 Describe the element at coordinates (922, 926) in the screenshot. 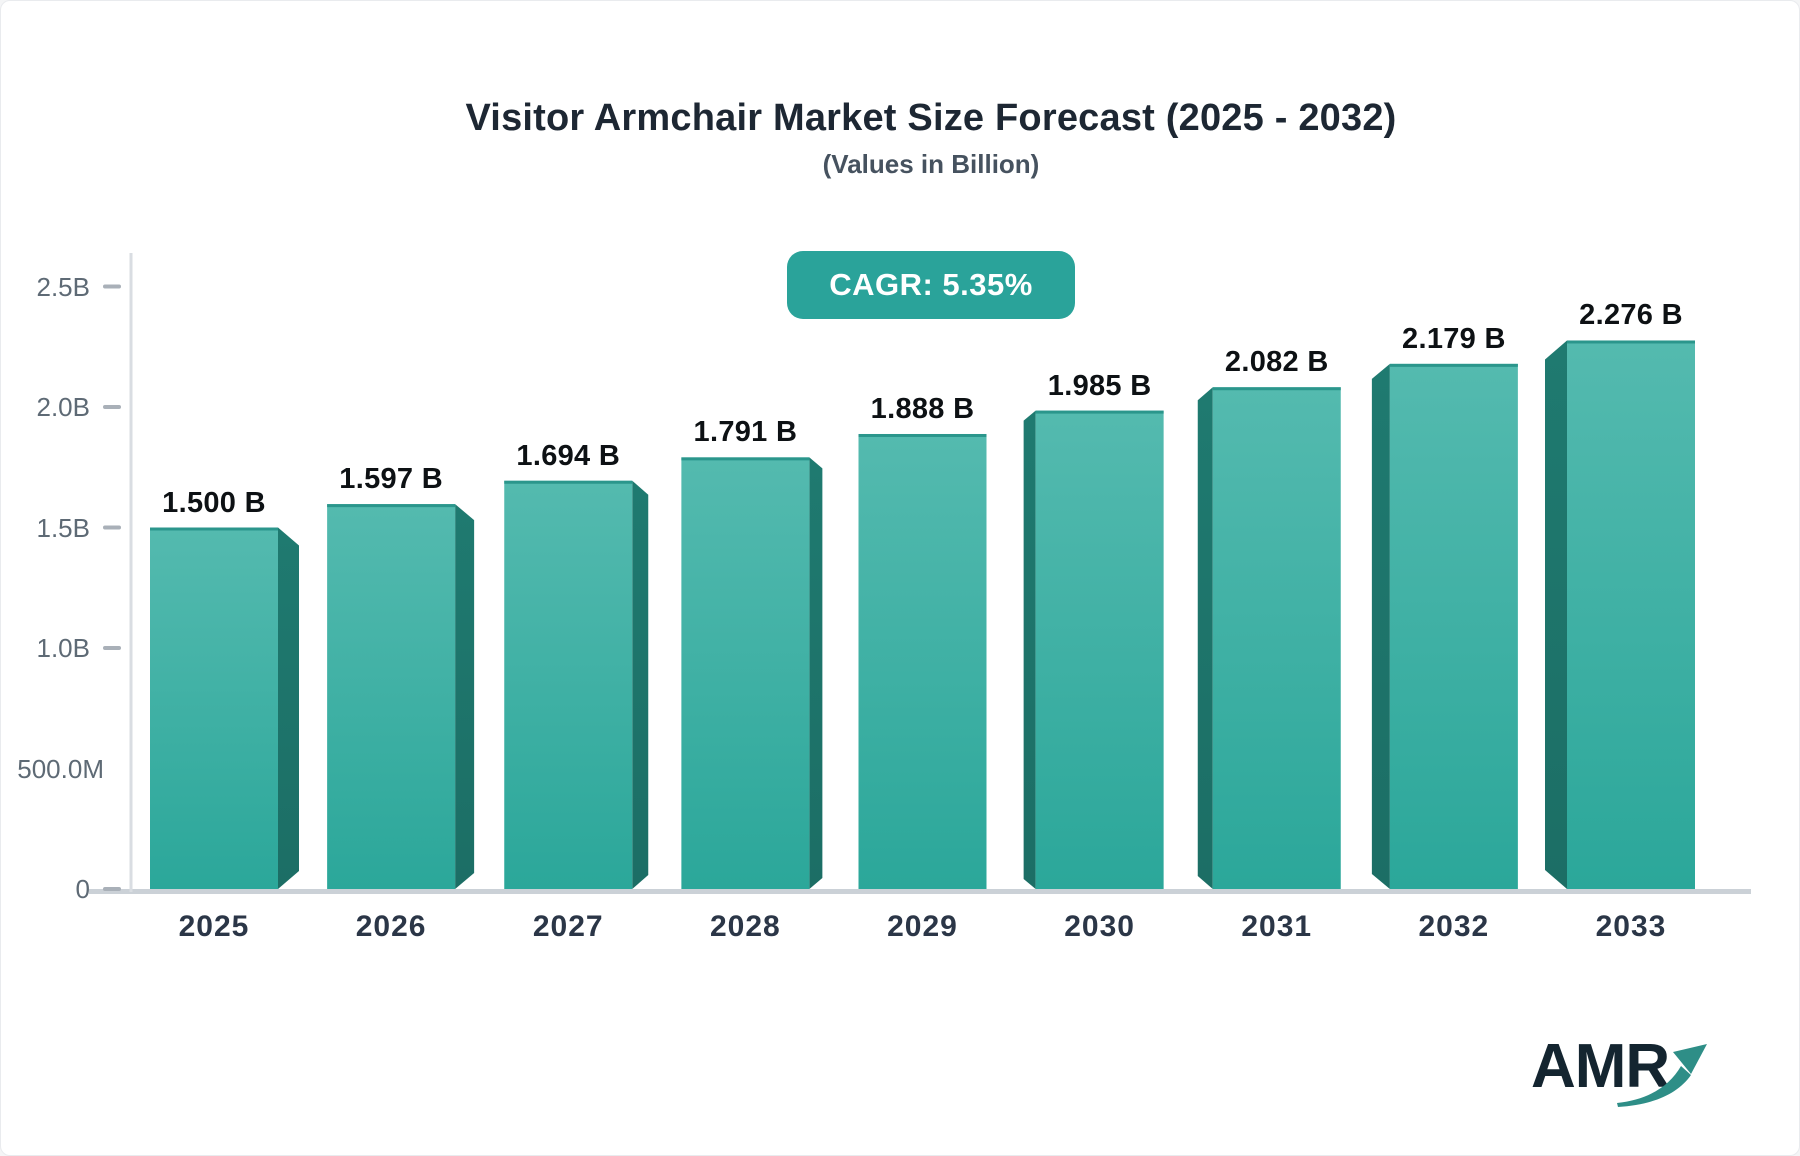

I see `x-axis-label-2029: 2029` at that location.